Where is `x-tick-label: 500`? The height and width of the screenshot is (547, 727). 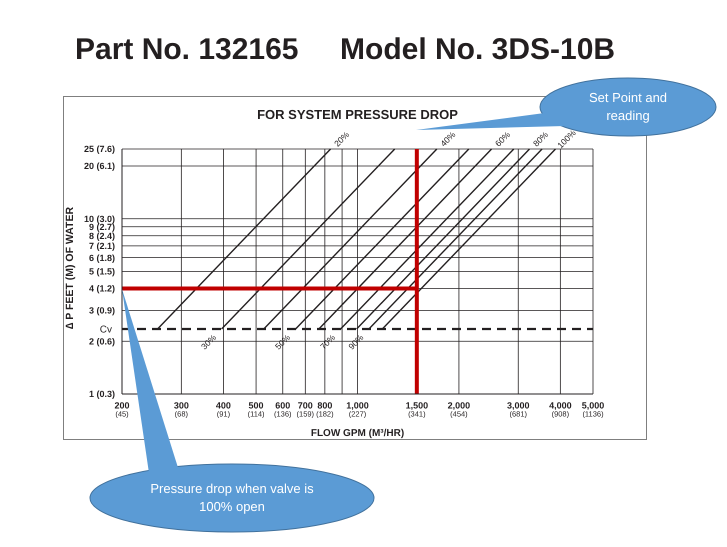
x-tick-label: 500 is located at coordinates (256, 405).